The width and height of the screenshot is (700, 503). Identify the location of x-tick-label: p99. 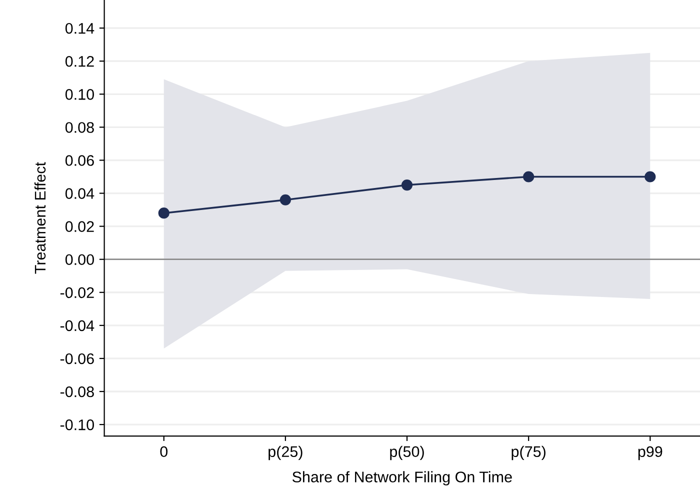
(650, 453).